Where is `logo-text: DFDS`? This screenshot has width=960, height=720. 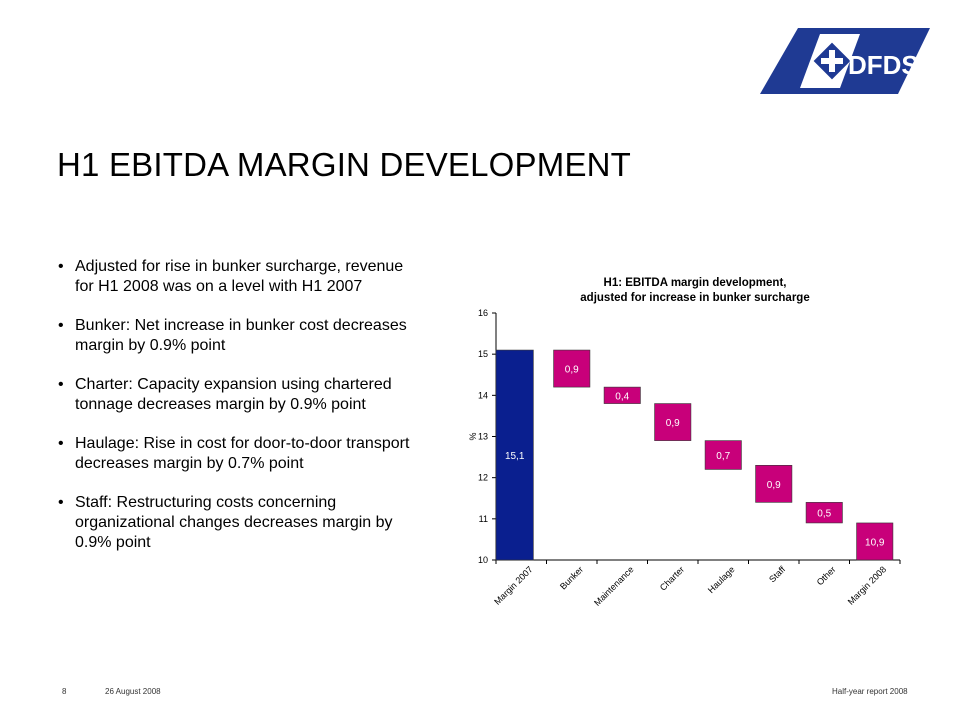
logo-text: DFDS is located at coordinates (883, 65).